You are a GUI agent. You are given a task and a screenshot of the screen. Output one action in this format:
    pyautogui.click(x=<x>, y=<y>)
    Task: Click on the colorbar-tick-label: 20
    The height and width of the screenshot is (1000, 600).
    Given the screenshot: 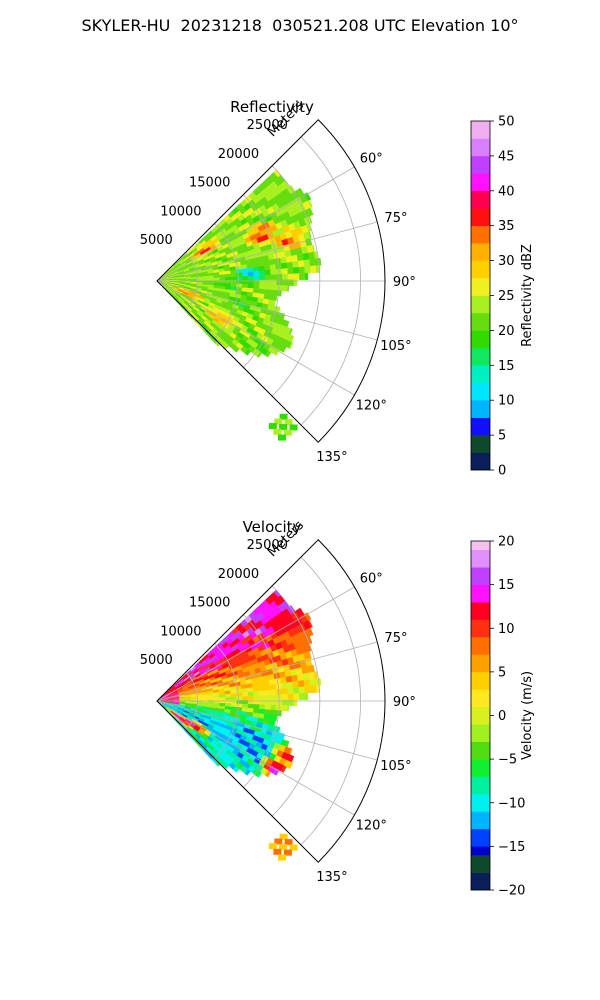 What is the action you would take?
    pyautogui.click(x=506, y=331)
    